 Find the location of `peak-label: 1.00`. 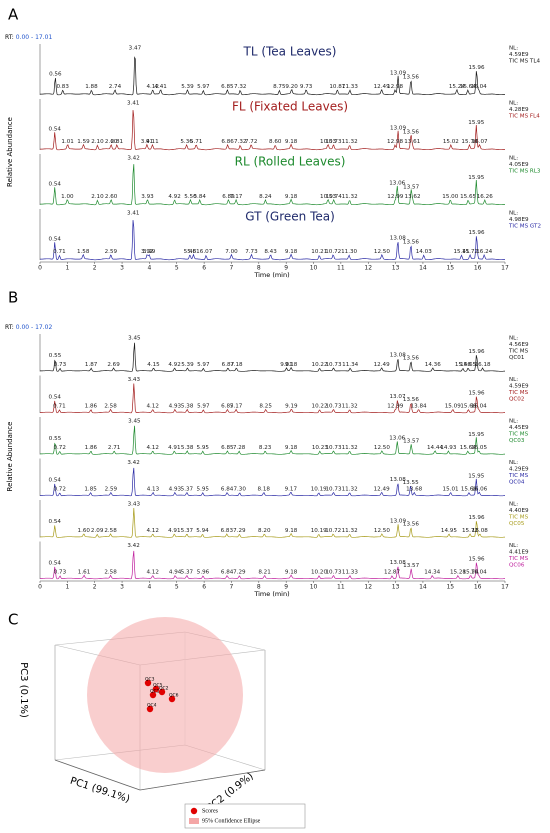

peak-label: 1.00 is located at coordinates (67, 197).